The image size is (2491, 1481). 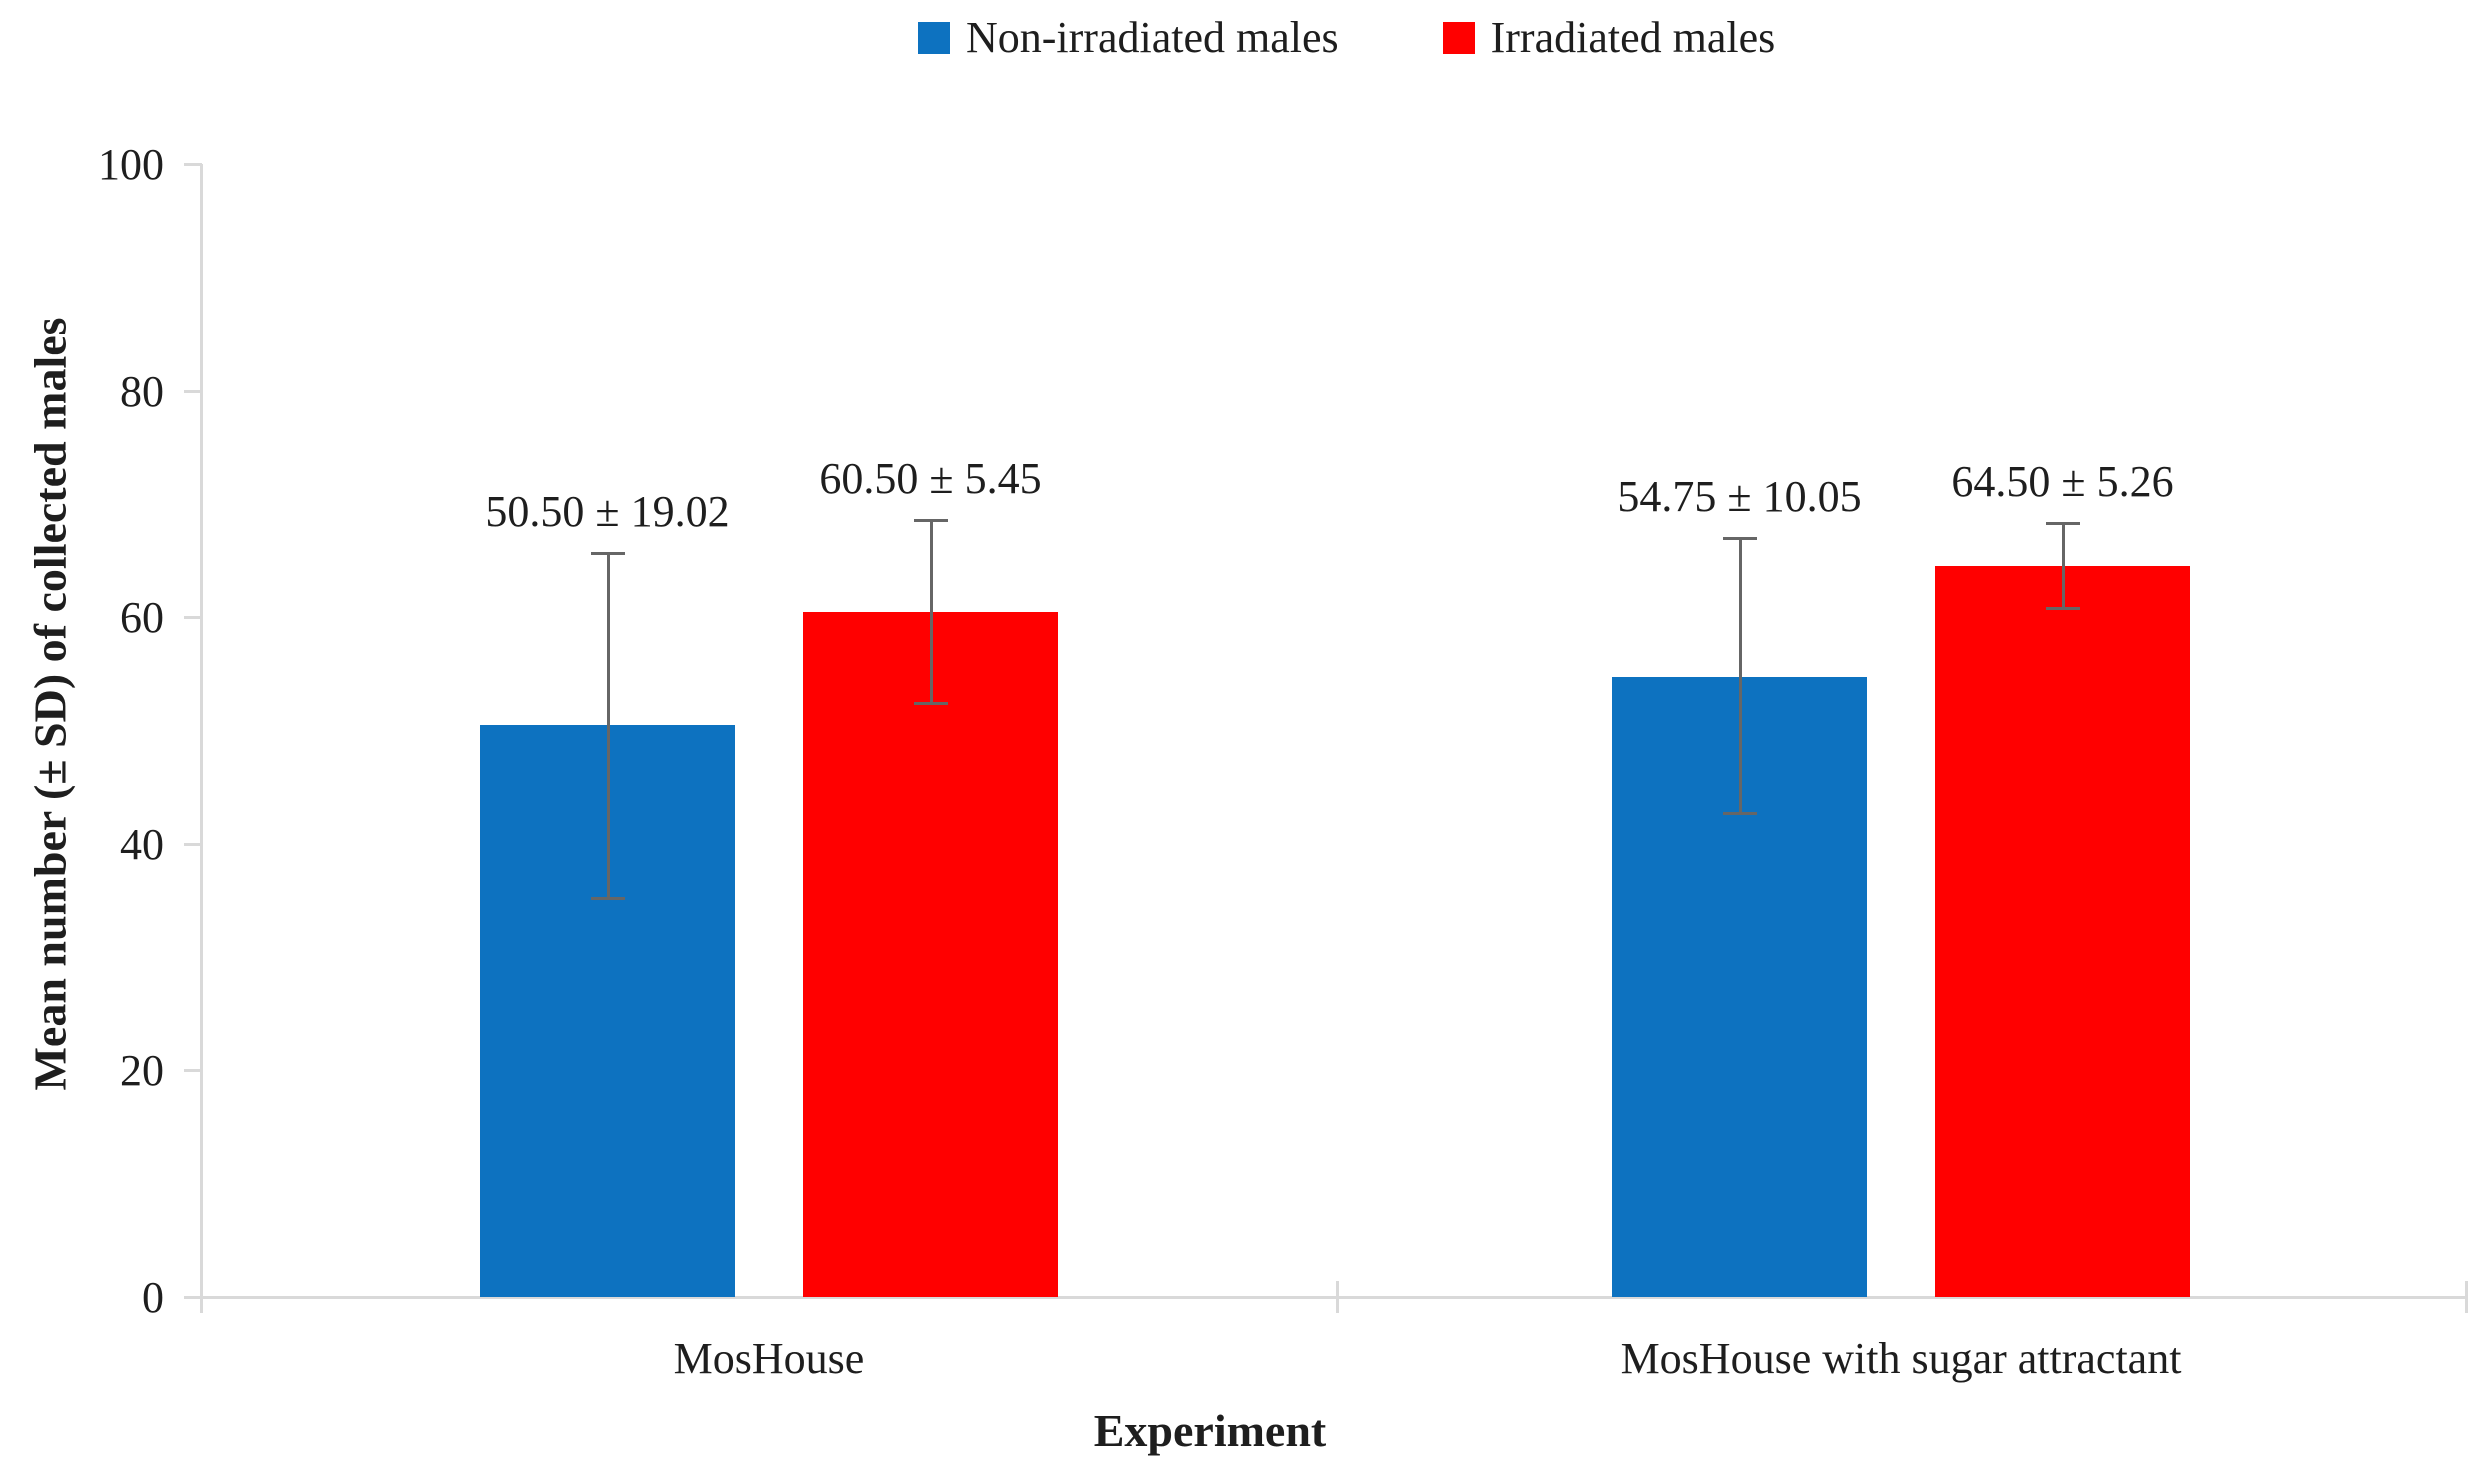 I want to click on x-category-label: MosHouse, so click(x=769, y=1358).